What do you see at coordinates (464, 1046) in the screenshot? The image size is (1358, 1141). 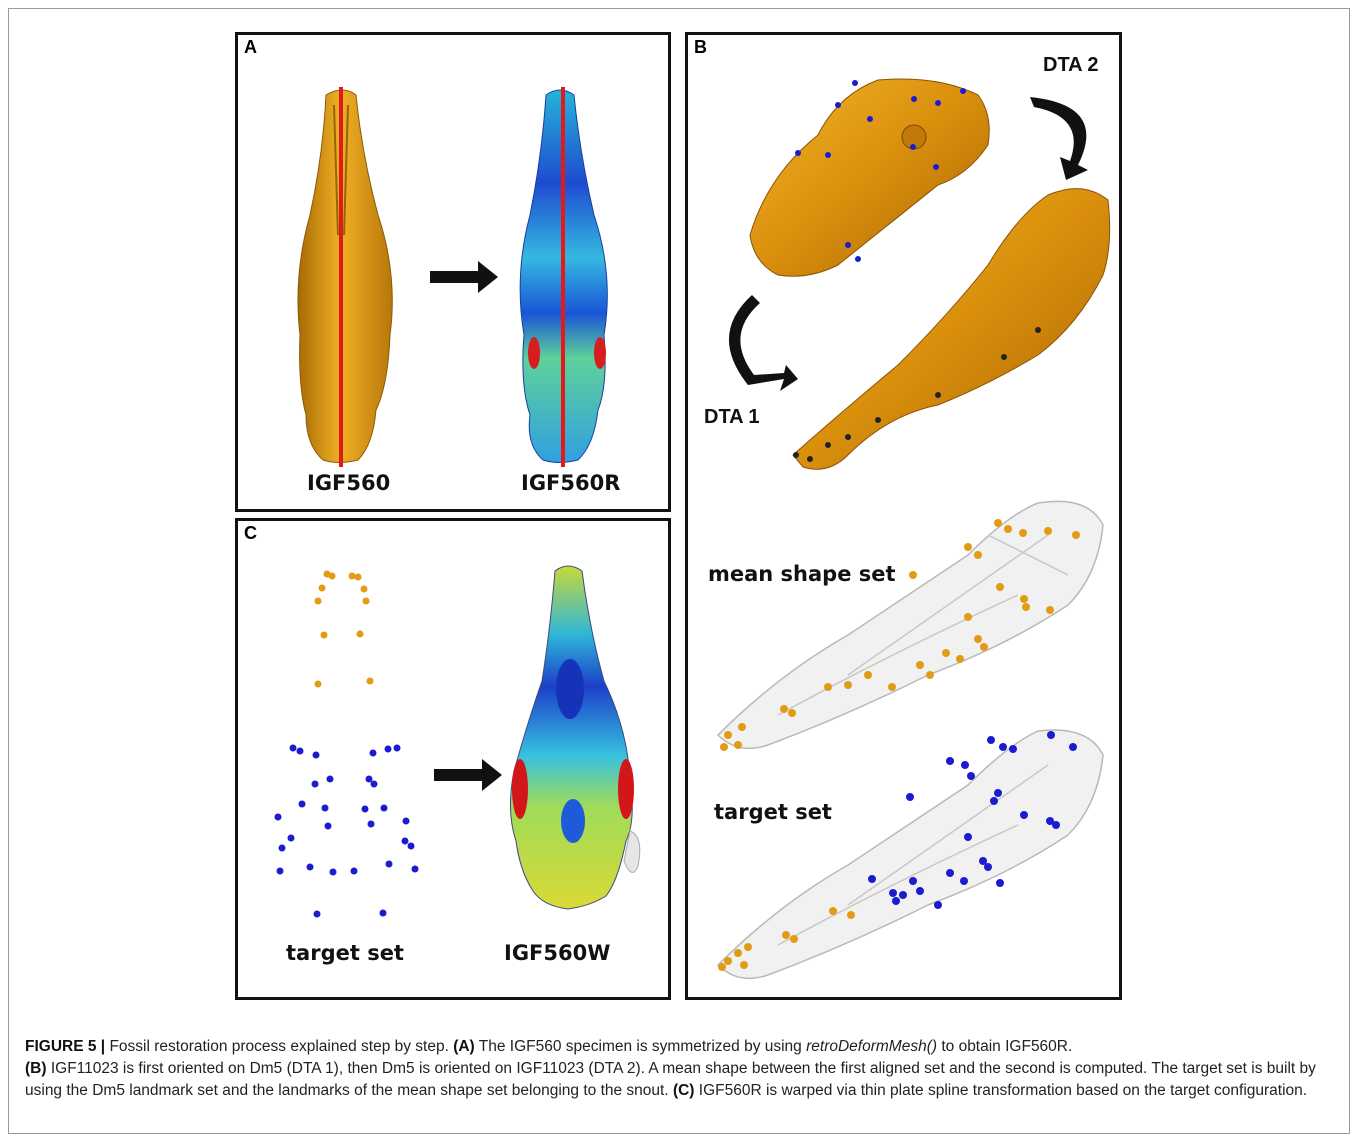 I see `caption-a-tag: (A)` at bounding box center [464, 1046].